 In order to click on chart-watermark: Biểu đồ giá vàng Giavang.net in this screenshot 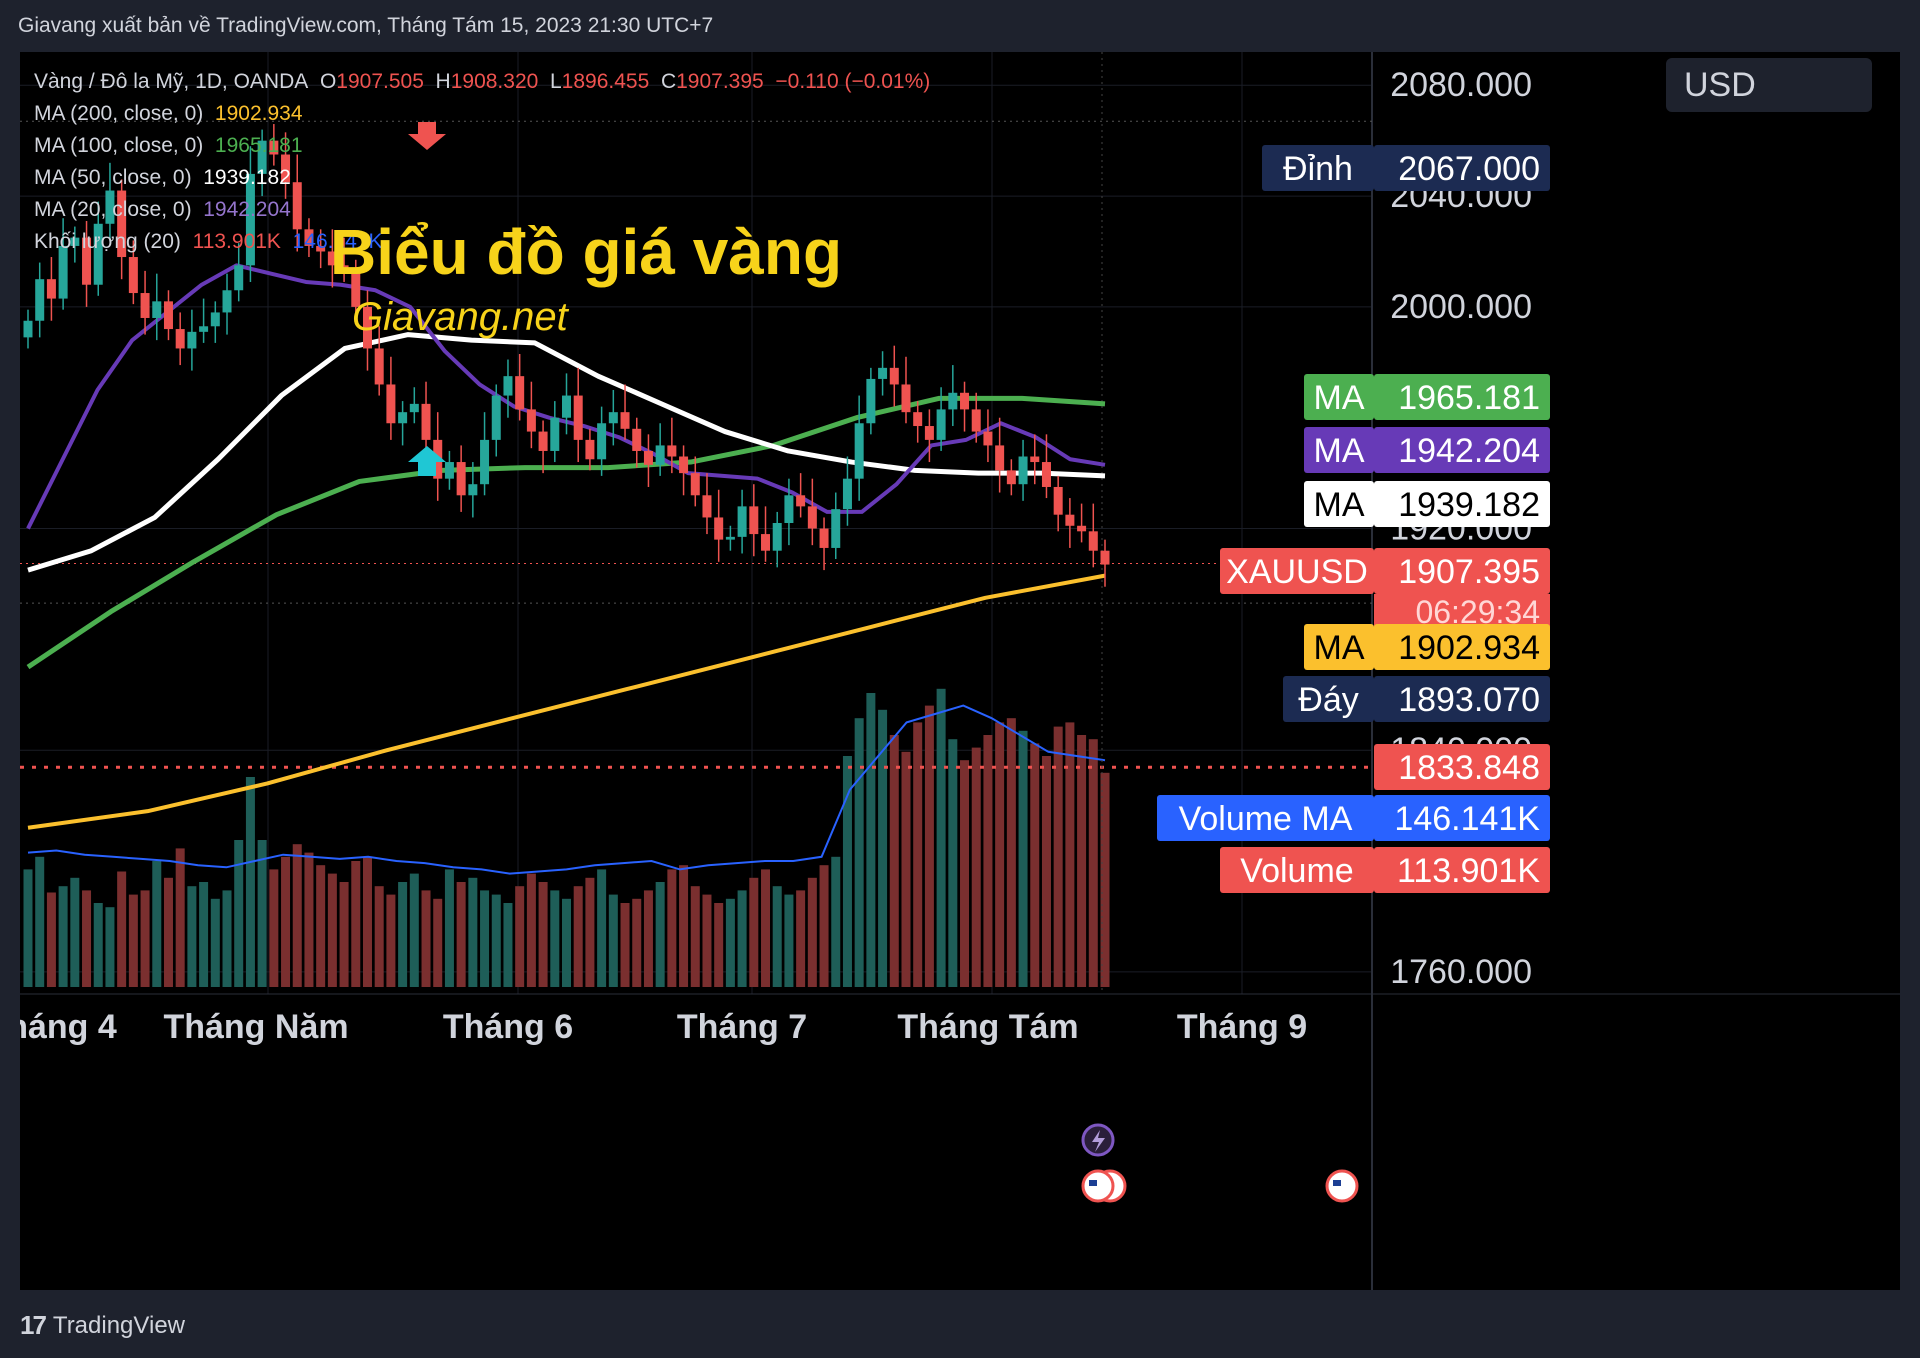, I will do `click(586, 277)`.